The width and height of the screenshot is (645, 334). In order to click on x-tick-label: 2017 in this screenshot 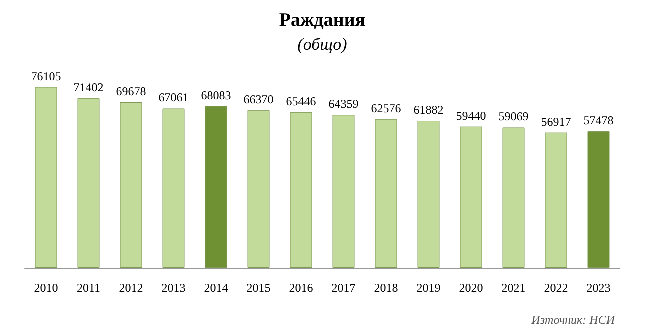, I will do `click(344, 288)`.